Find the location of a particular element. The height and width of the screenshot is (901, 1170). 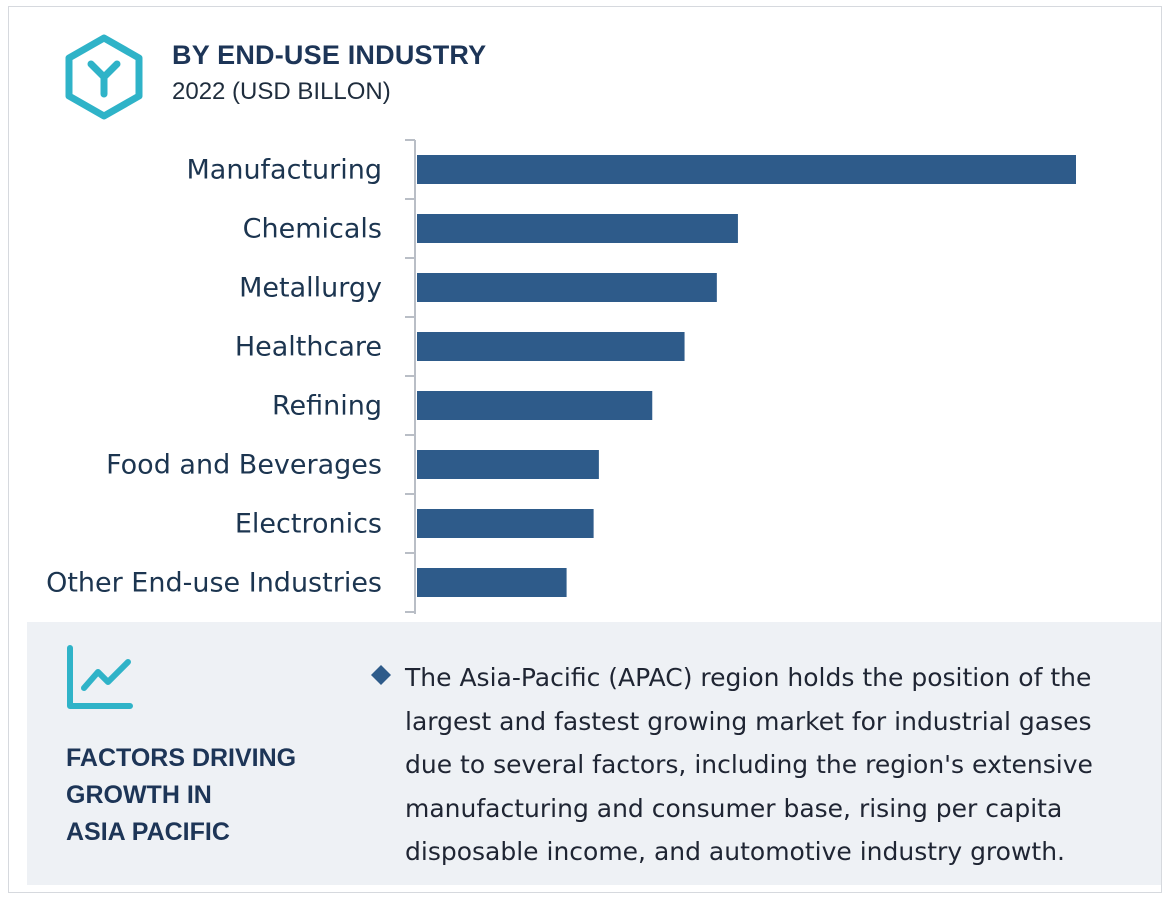

factors-heading: FACTORS DRIVING GROWTH IN ASIA PACIFIC is located at coordinates (216, 795).